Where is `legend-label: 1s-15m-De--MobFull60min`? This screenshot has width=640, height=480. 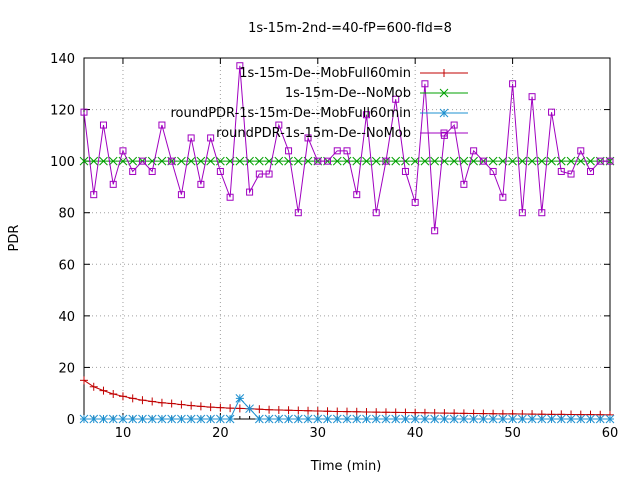 legend-label: 1s-15m-De--MobFull60min is located at coordinates (325, 73).